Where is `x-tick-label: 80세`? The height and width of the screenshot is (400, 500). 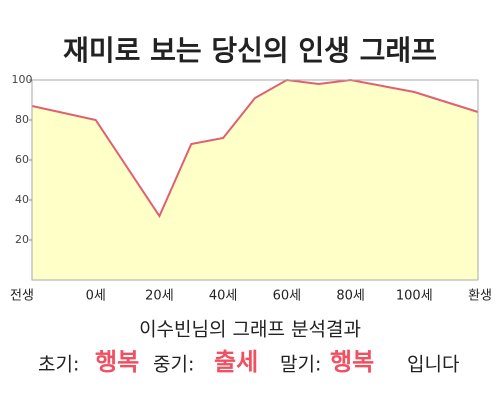
x-tick-label: 80세 is located at coordinates (350, 296).